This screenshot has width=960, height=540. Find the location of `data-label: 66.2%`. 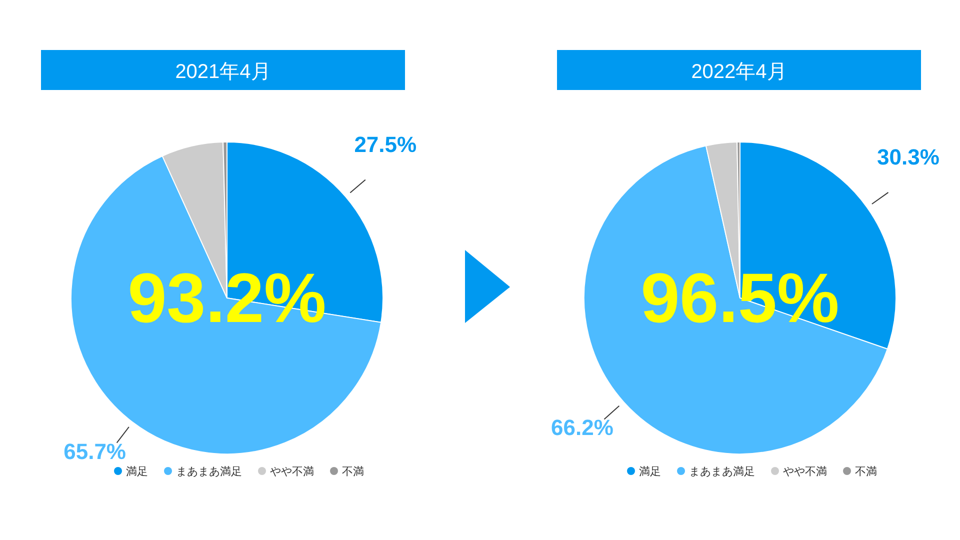

data-label: 66.2% is located at coordinates (582, 427).